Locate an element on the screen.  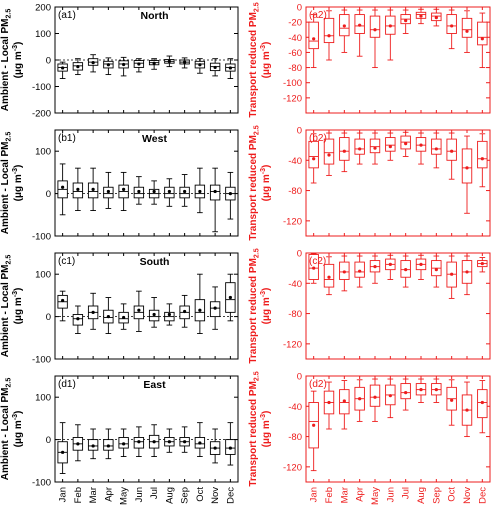
month-label: Jun is located at coordinates (390, 494).